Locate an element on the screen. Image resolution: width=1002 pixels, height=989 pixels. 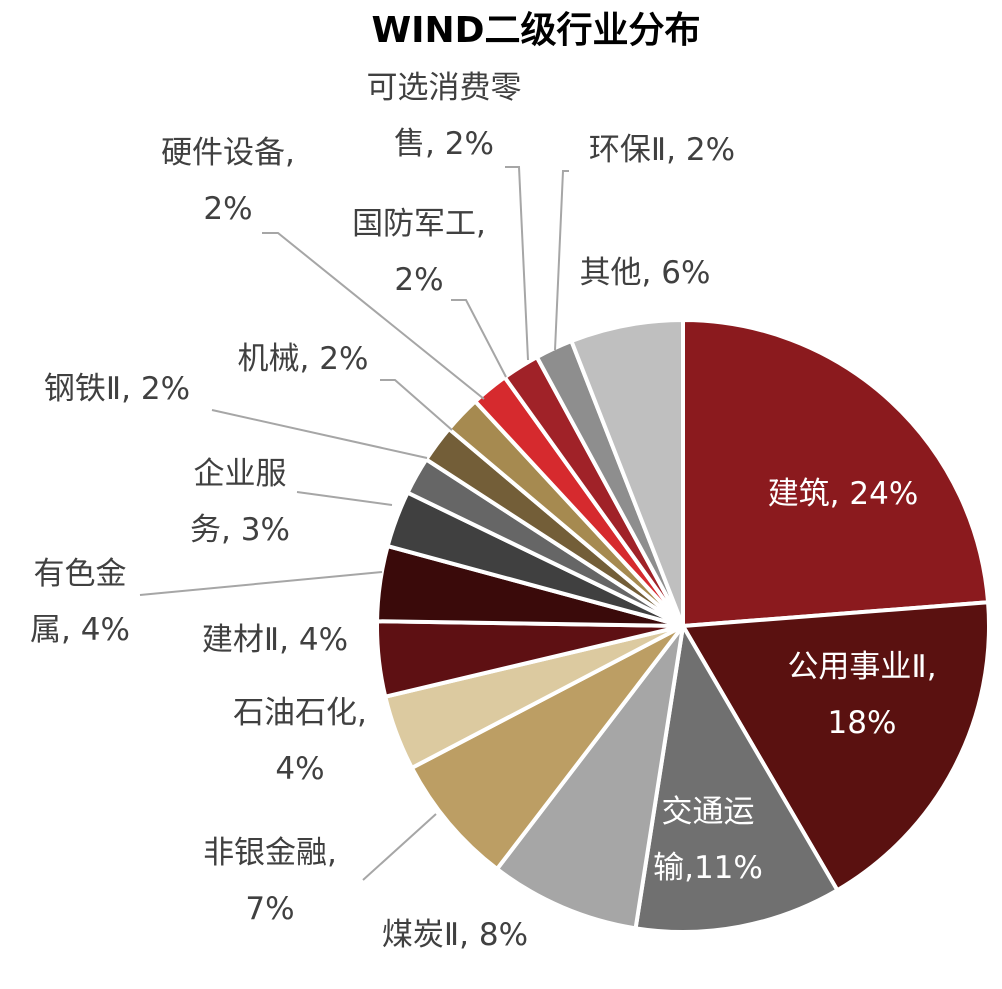
slice-label-3: 交通运输,11% is located at coordinates (708, 840).